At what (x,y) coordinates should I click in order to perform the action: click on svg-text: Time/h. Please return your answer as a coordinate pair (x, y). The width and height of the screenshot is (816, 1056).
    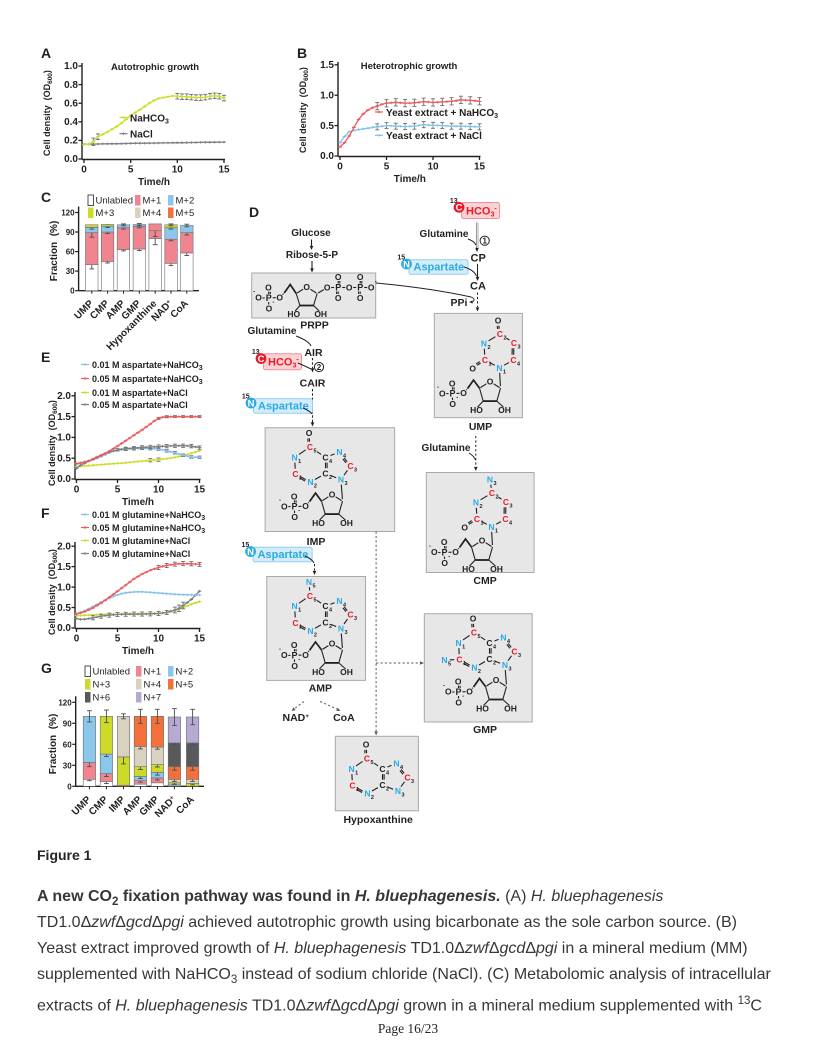
    Looking at the image, I should click on (154, 182).